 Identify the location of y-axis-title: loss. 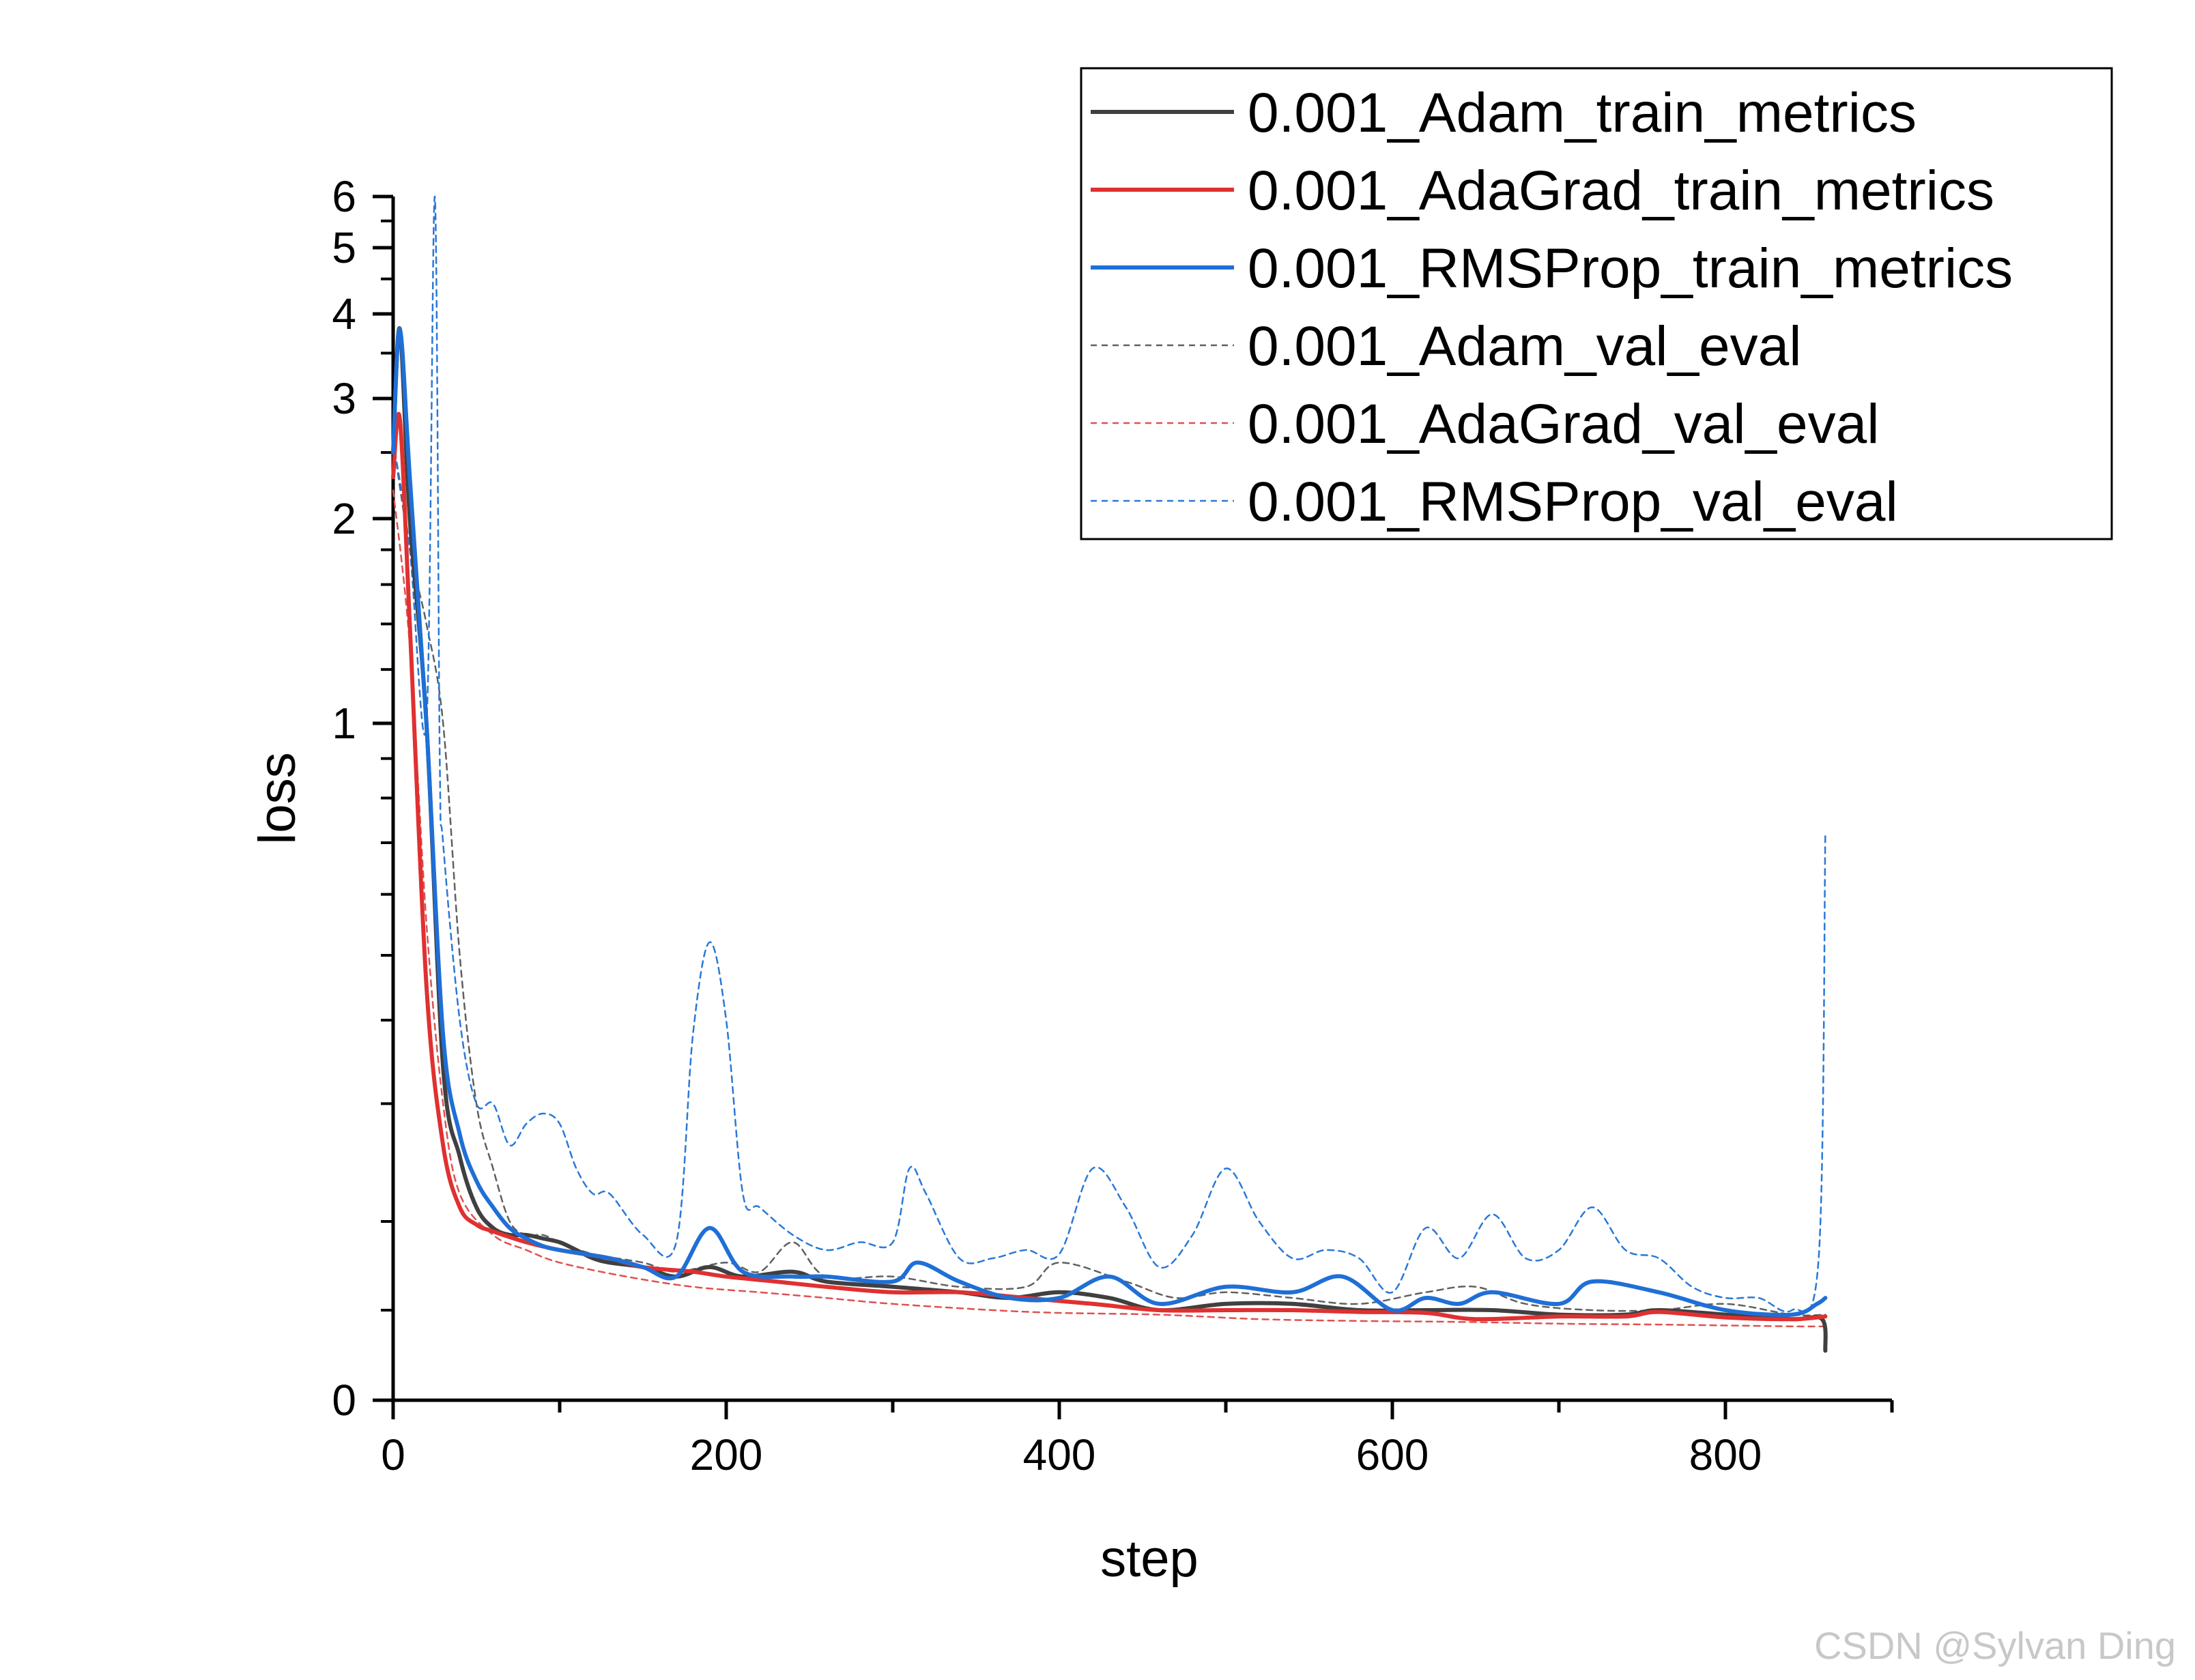
(277, 798).